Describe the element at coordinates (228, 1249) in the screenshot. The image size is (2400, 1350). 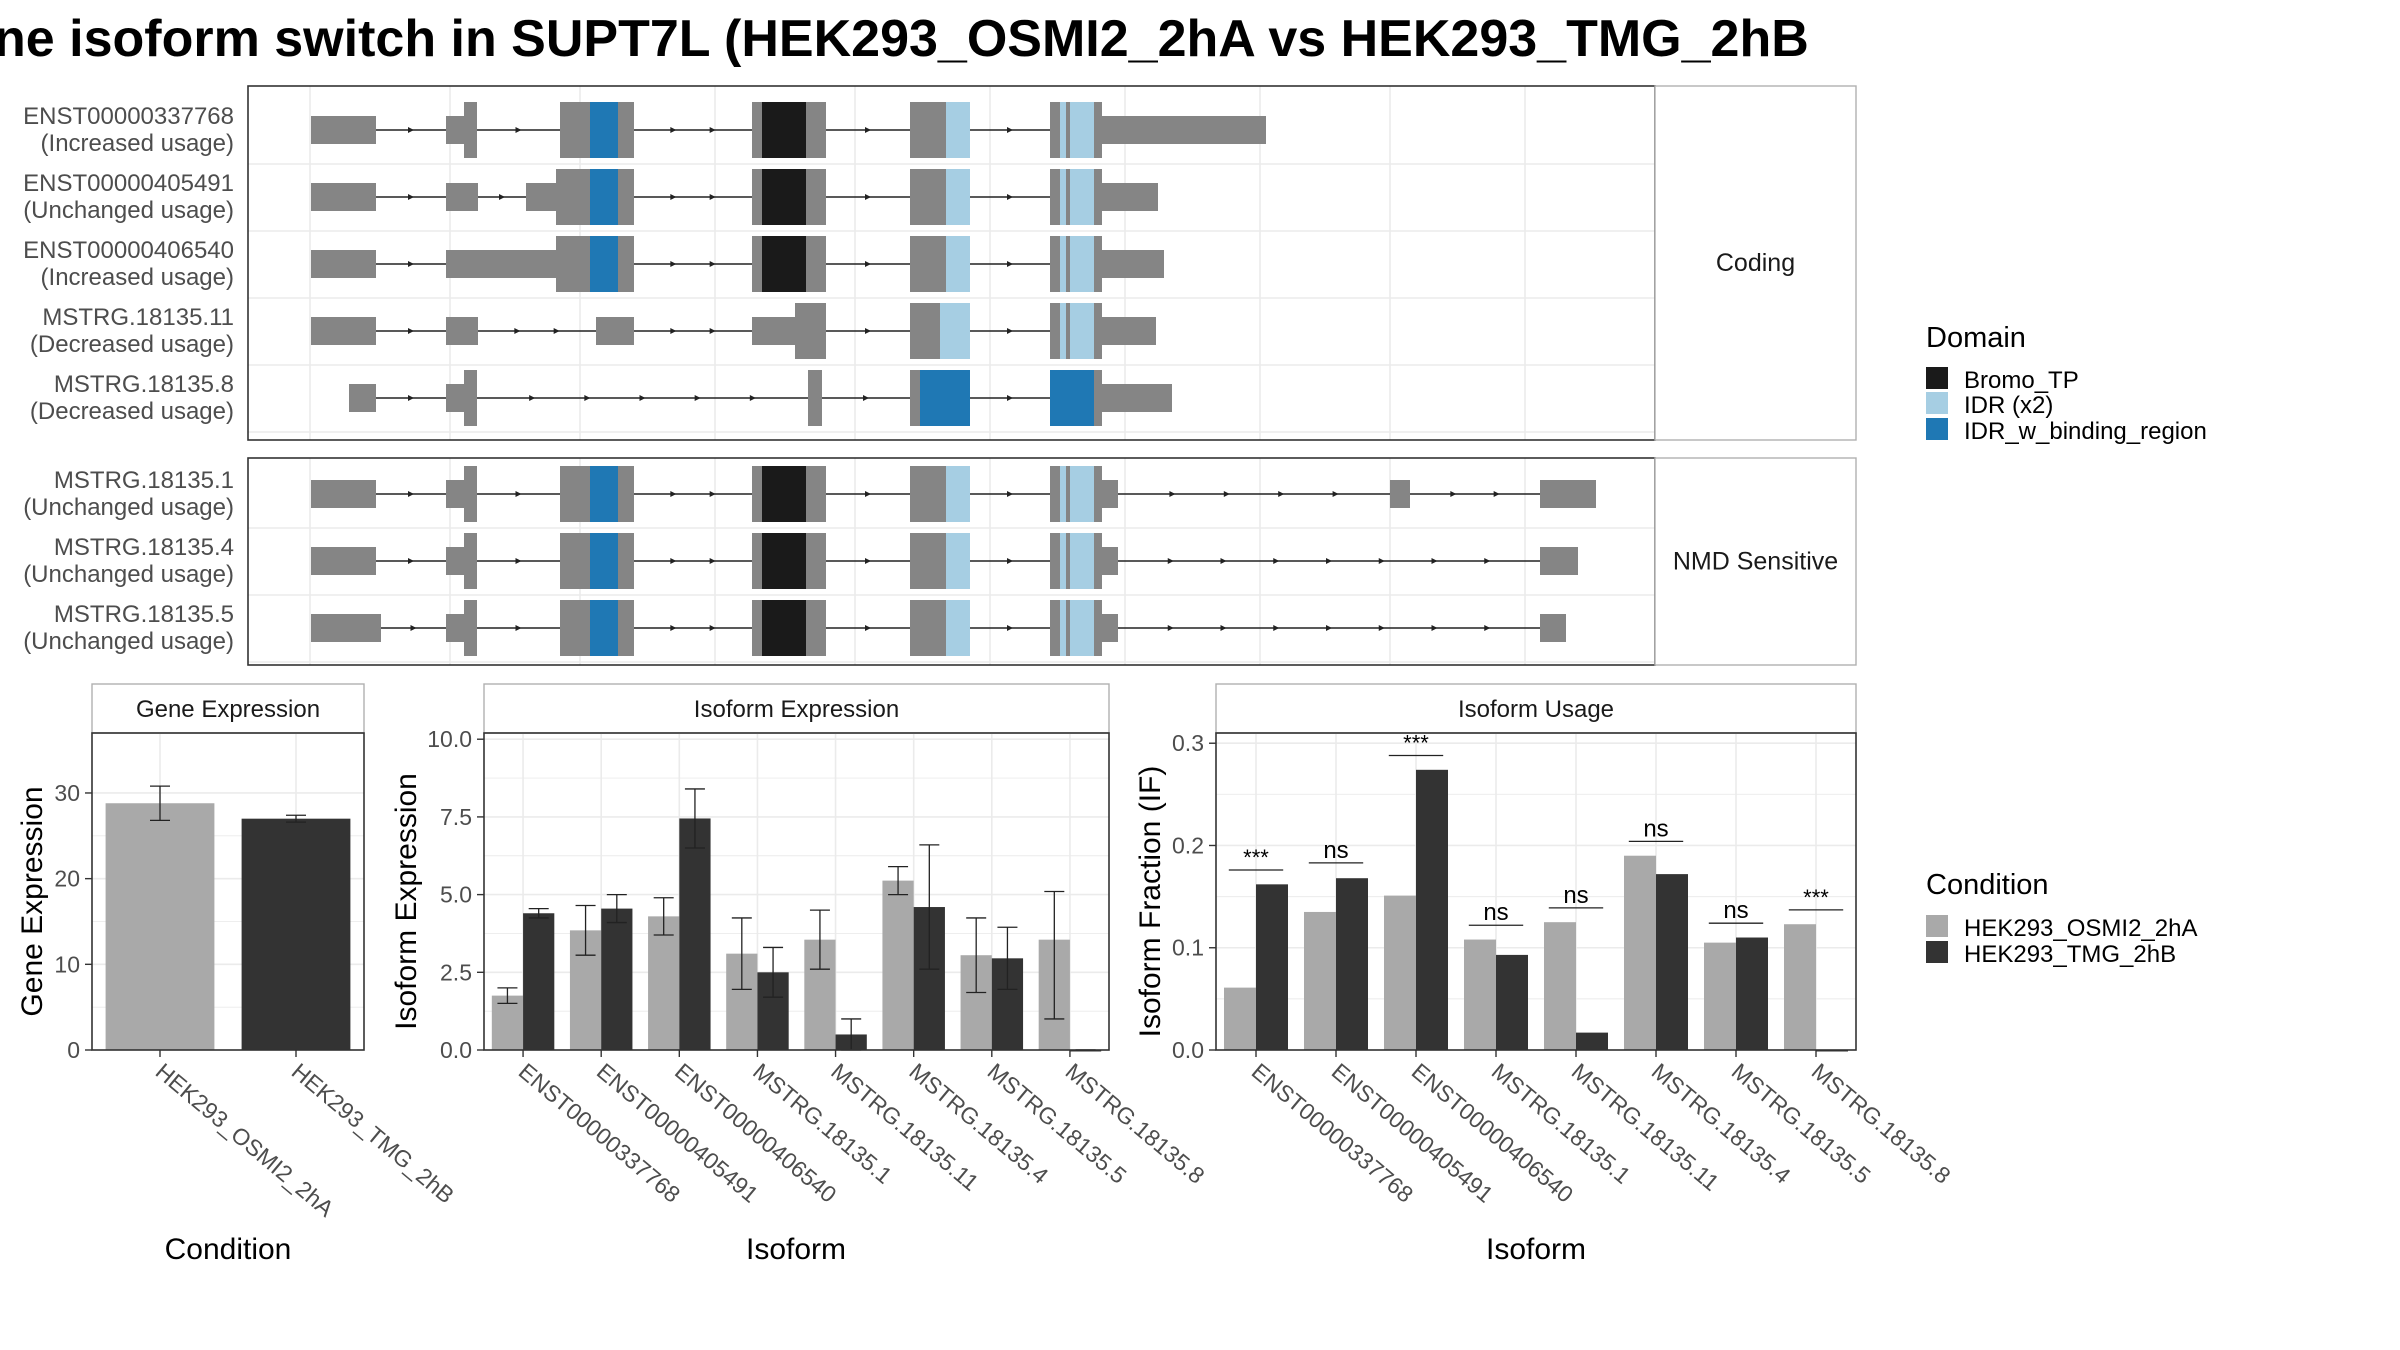
I see `x-axis-title: Condition` at that location.